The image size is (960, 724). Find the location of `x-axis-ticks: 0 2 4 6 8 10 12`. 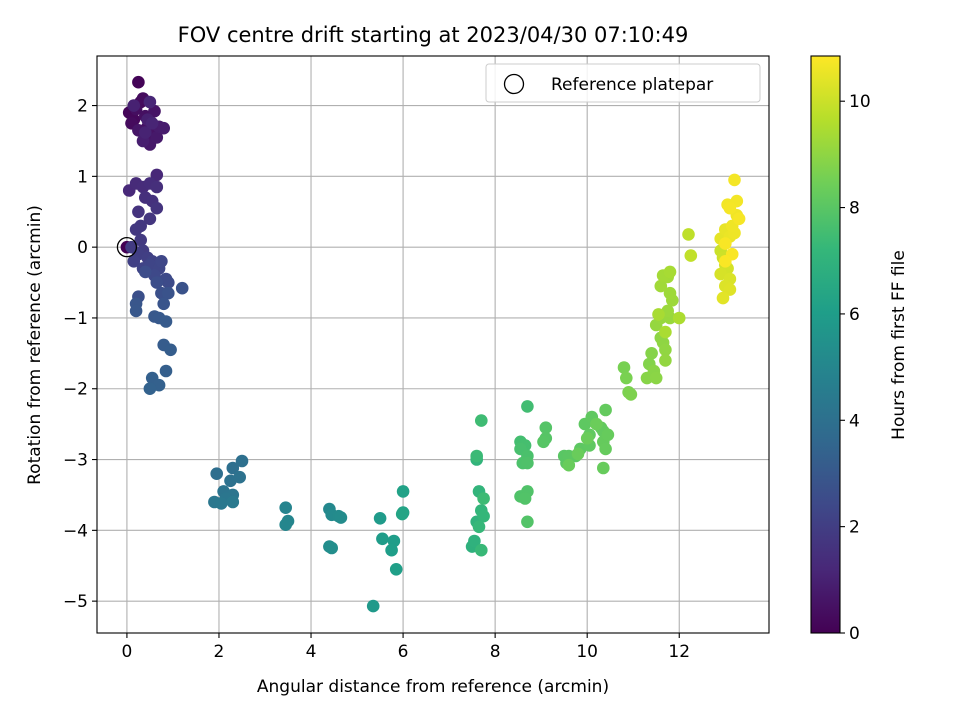

x-axis-ticks: 0 2 4 6 8 10 12 is located at coordinates (406, 647).